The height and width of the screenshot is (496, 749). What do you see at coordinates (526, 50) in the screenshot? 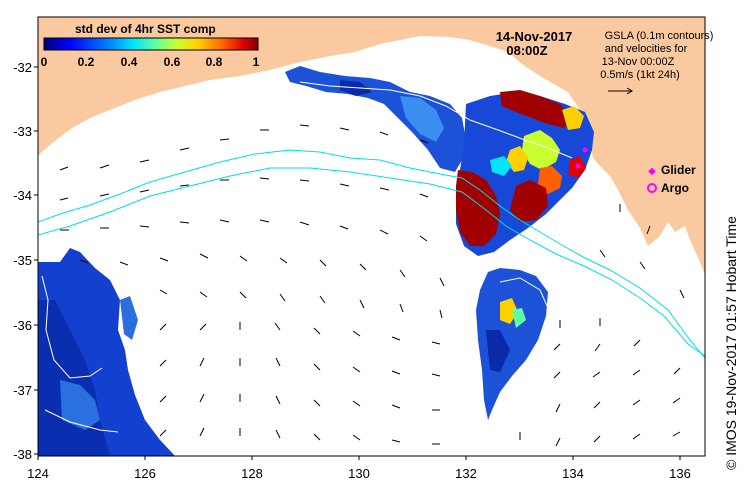
I see `time-label: 08:00Z` at bounding box center [526, 50].